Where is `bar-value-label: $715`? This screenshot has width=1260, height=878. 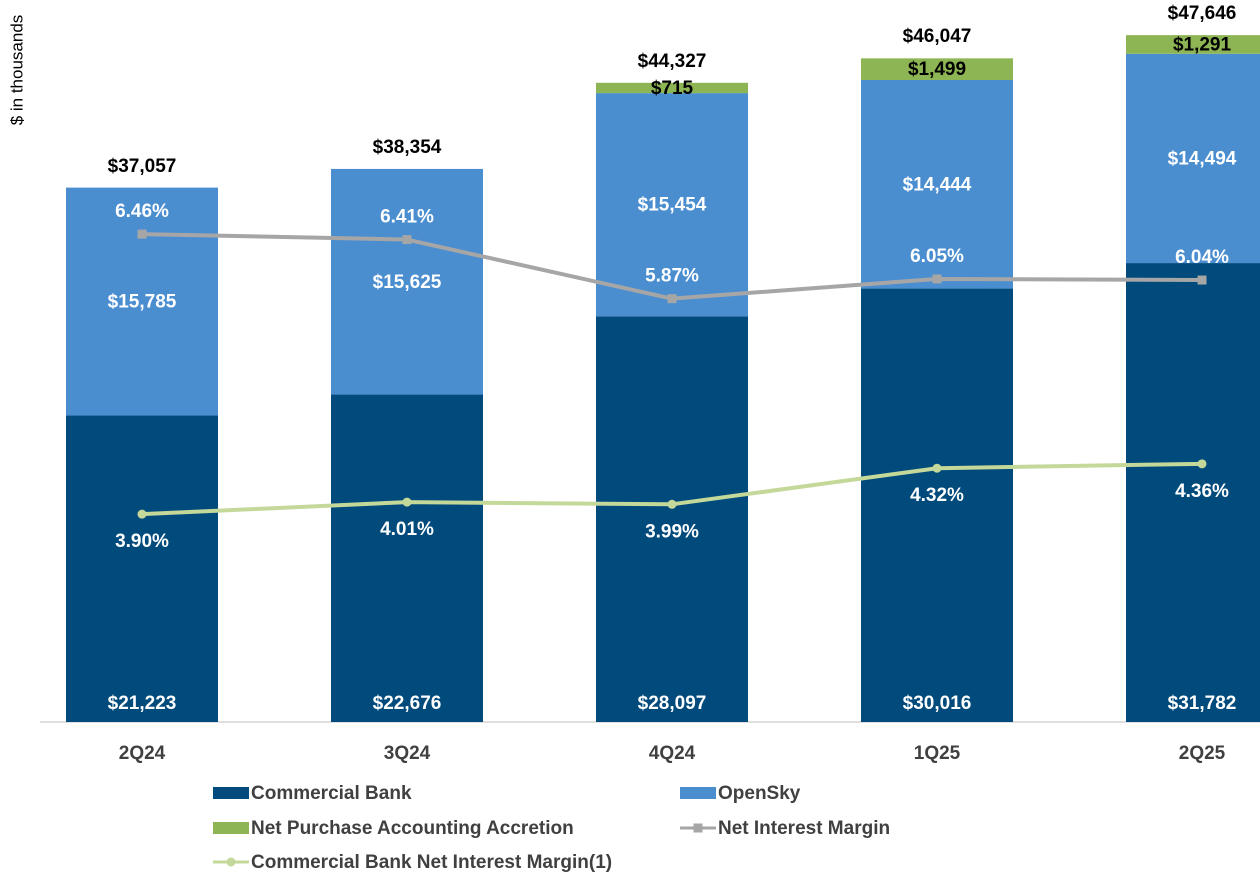
bar-value-label: $715 is located at coordinates (672, 88).